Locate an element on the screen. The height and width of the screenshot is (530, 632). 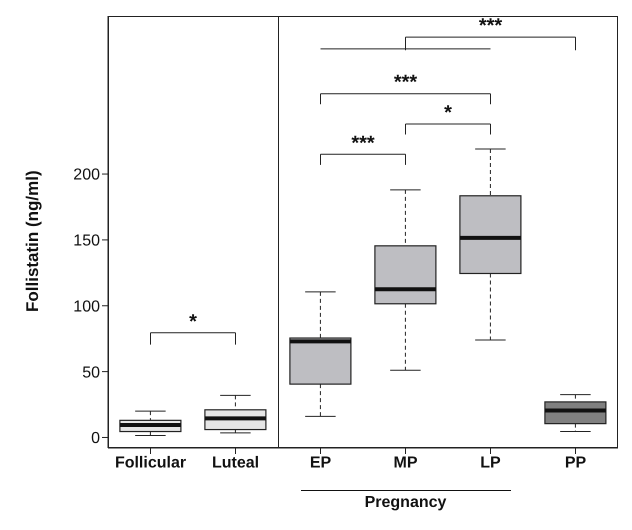
x-tick-label: PP is located at coordinates (575, 463).